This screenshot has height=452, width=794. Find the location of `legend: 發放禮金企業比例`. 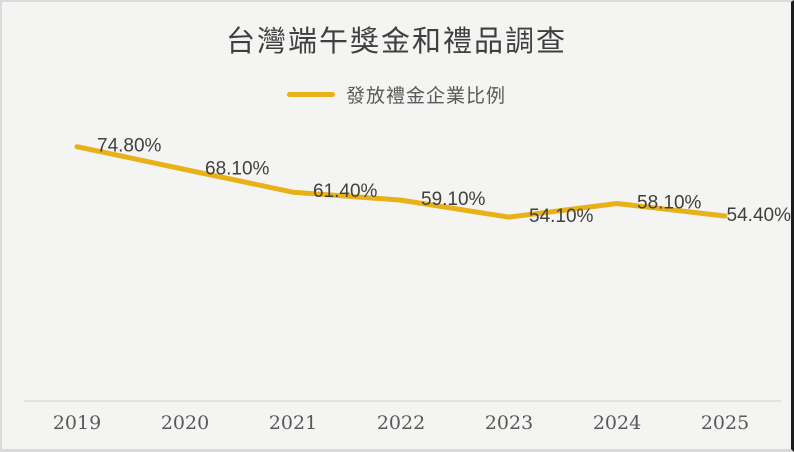

legend: 發放禮金企業比例 is located at coordinates (396, 94).